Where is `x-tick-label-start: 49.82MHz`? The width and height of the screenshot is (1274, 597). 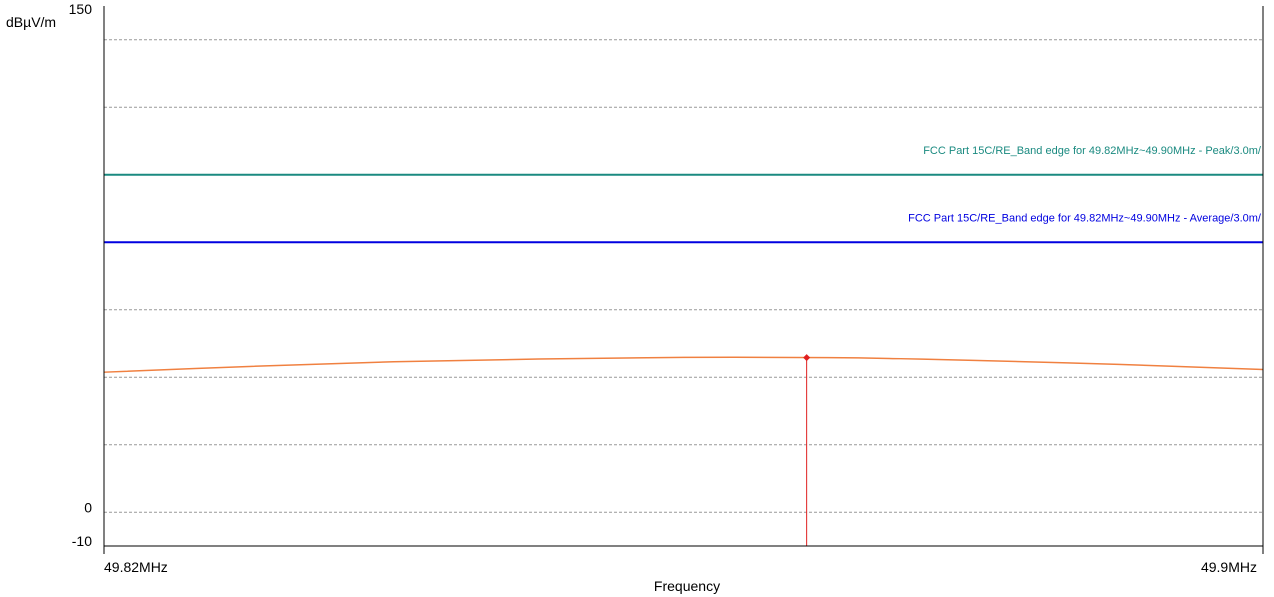 x-tick-label-start: 49.82MHz is located at coordinates (136, 567).